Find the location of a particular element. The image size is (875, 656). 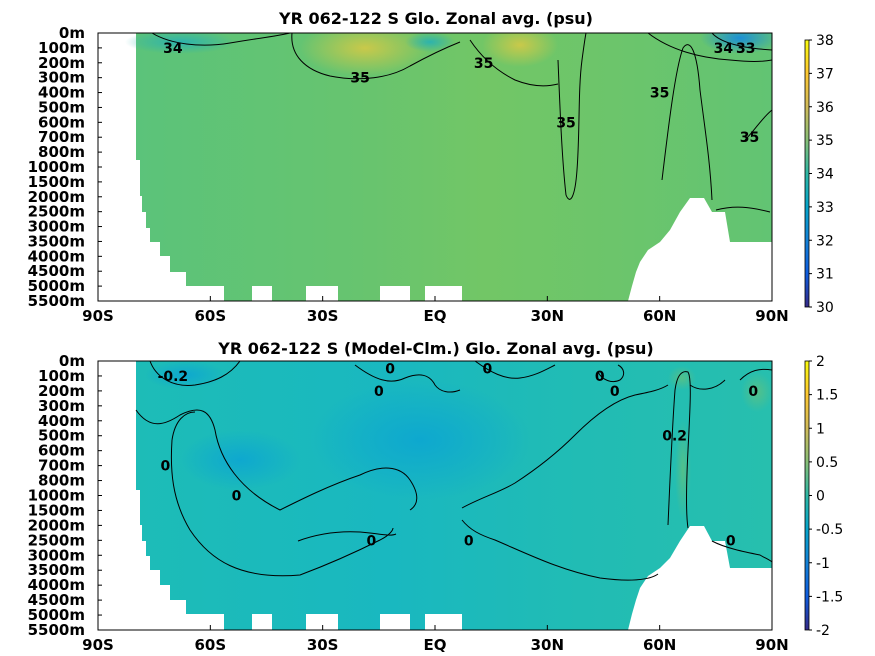

top-y-tick-label: 4500m is located at coordinates (56, 271).